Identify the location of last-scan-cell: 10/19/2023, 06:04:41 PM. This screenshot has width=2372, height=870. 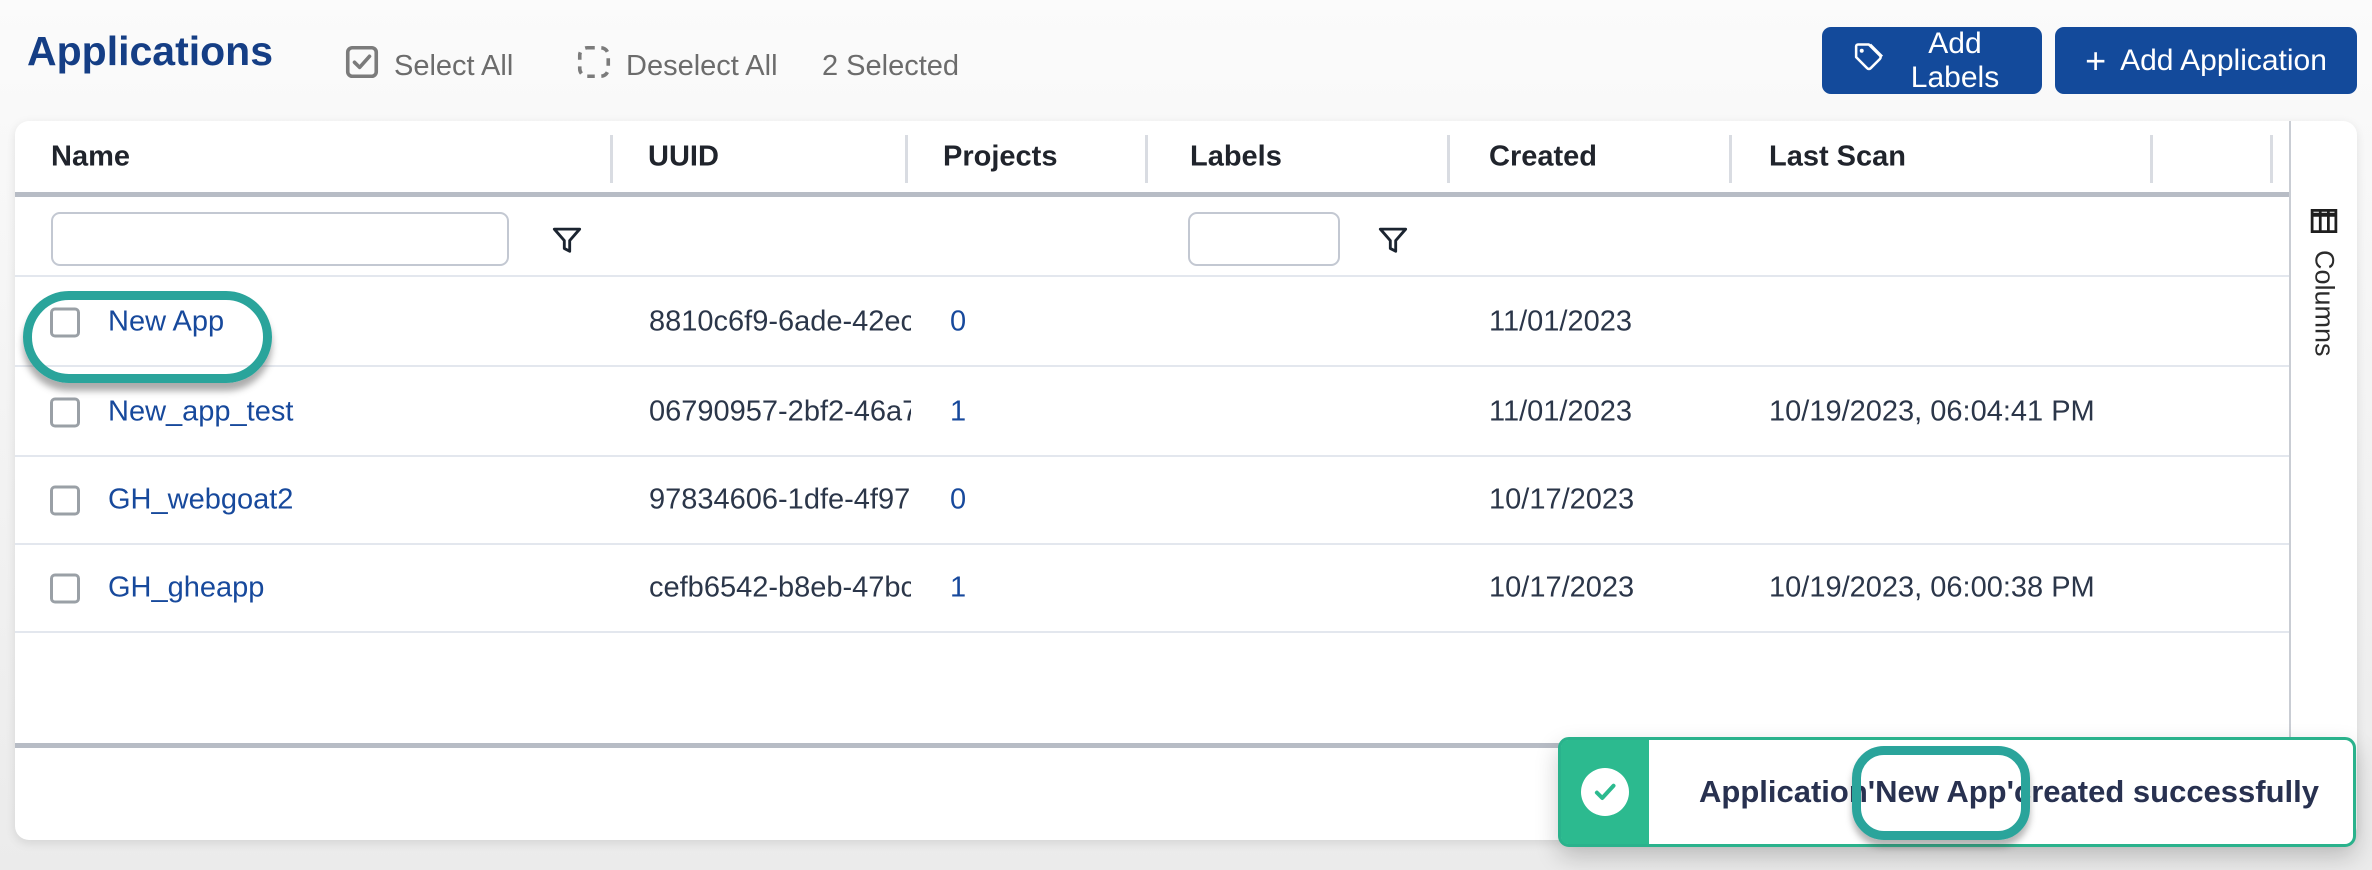
(1932, 411).